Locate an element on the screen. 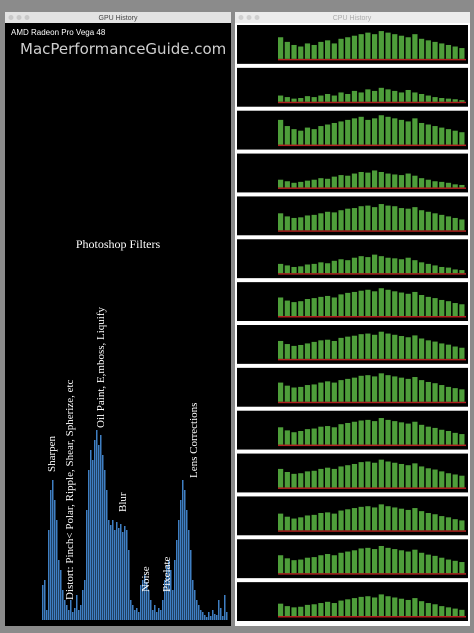  filter-label: Lens Corrections is located at coordinates (194, 440).